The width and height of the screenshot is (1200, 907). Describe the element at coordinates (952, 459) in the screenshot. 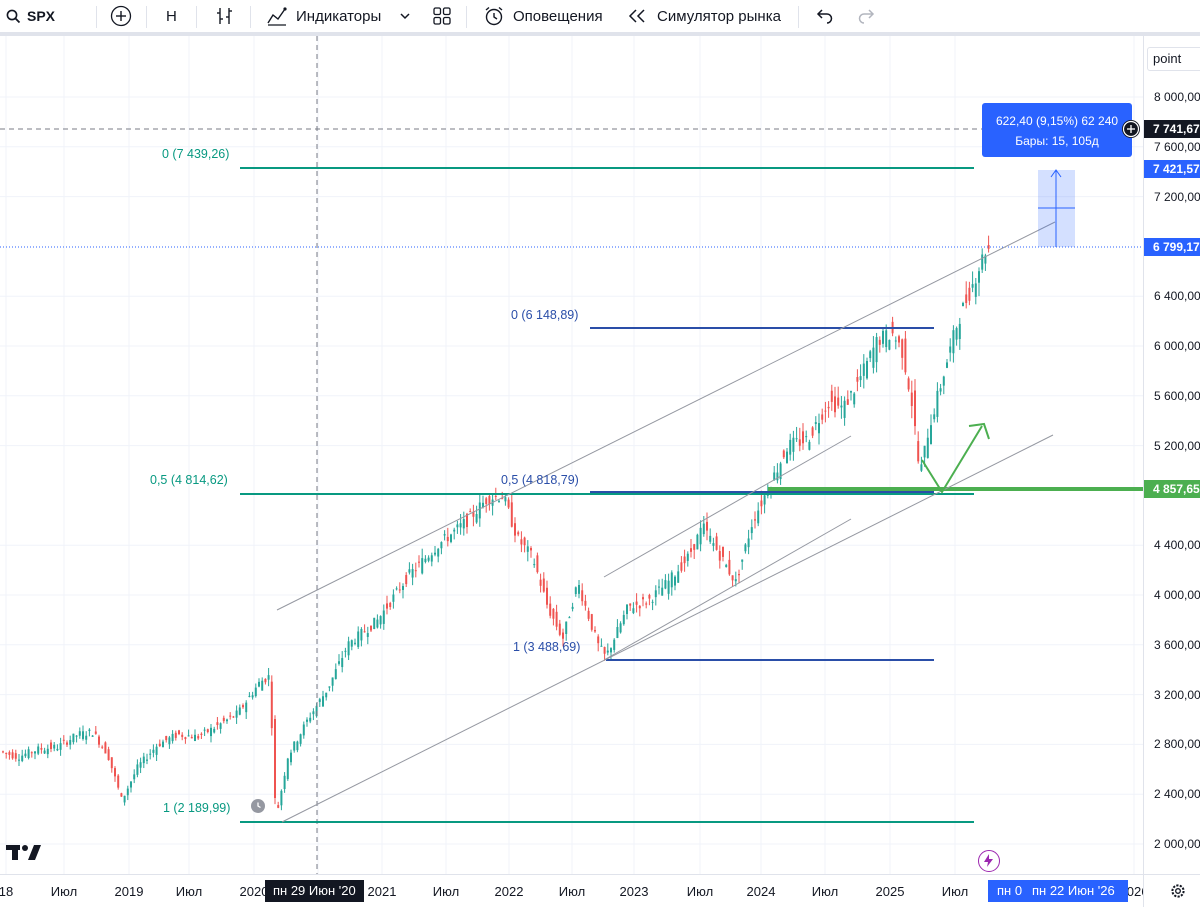

I see `projection-arrow` at that location.